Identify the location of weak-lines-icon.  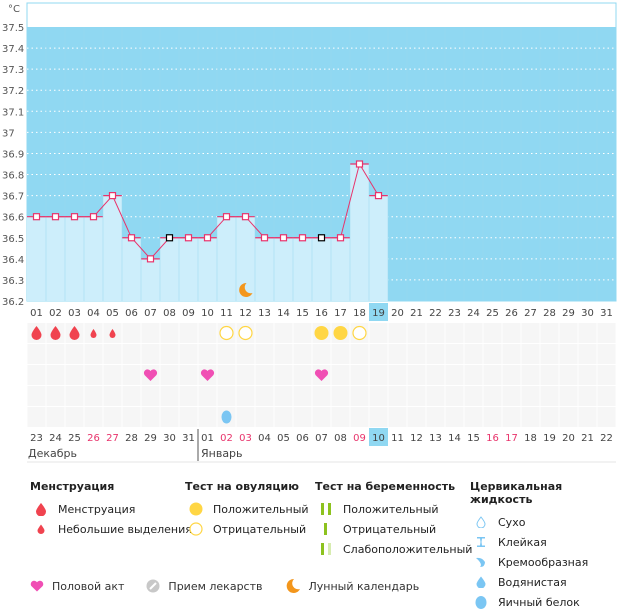
(326, 549).